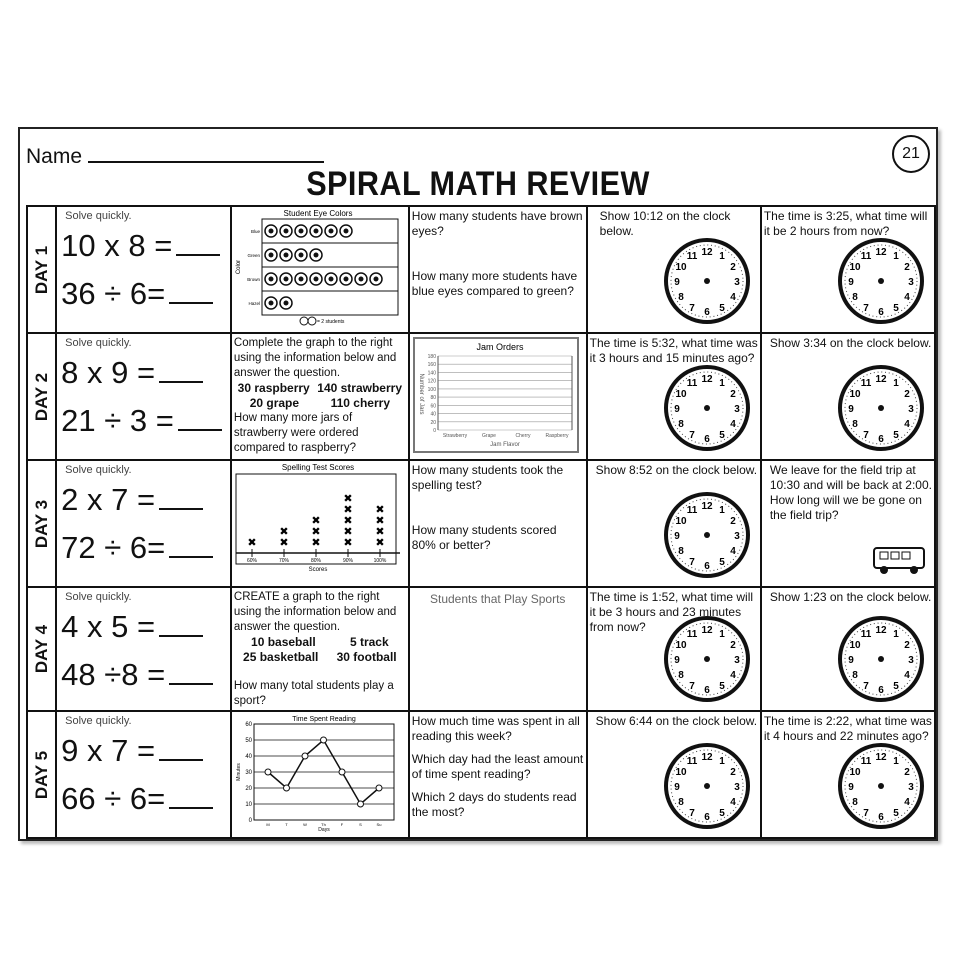 The width and height of the screenshot is (960, 960). I want to click on x-tick-label: 80%, so click(316, 561).